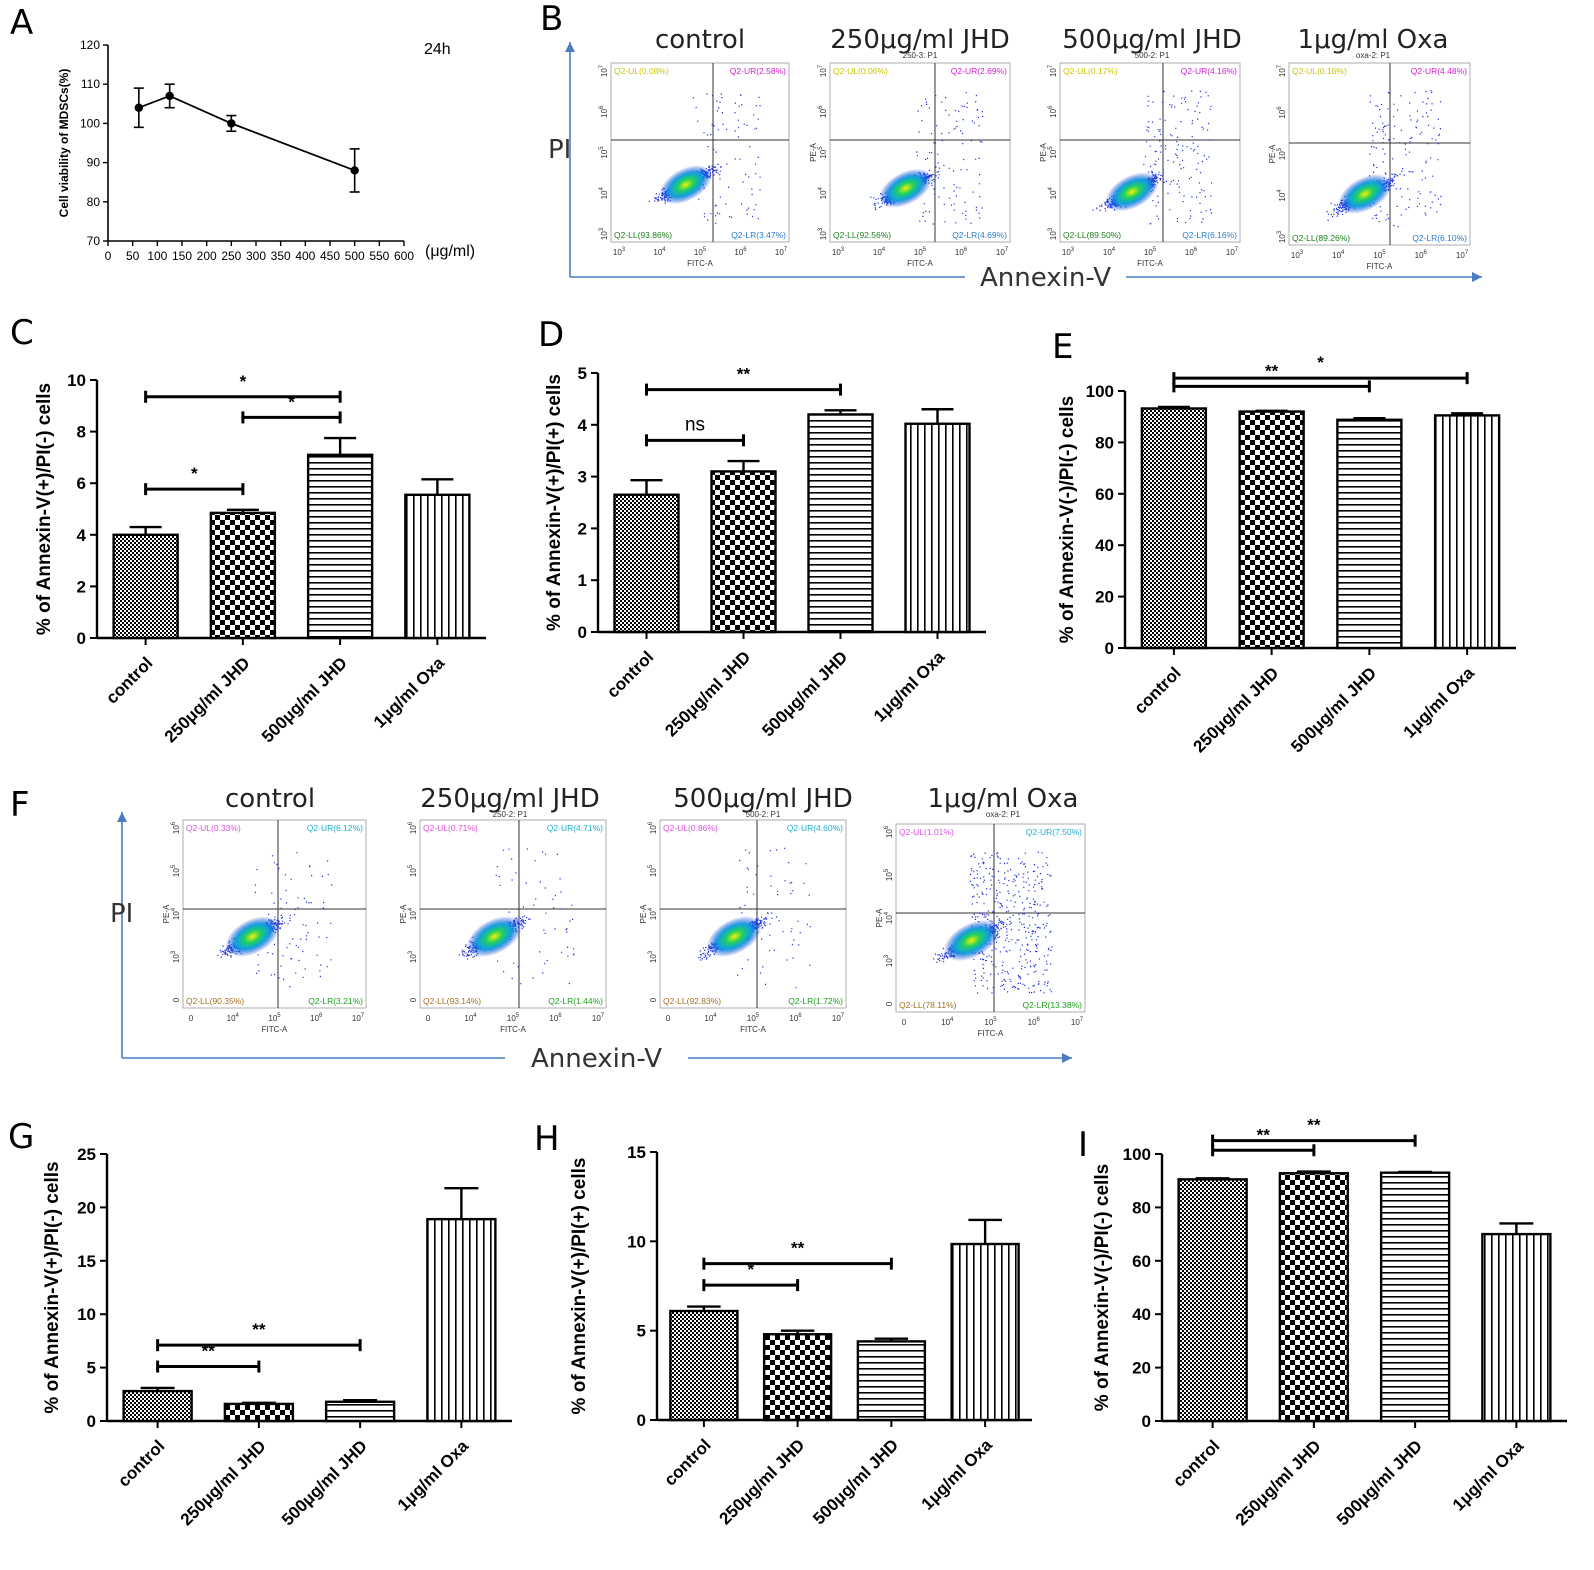 Image resolution: width=1594 pixels, height=1570 pixels. What do you see at coordinates (176, 827) in the screenshot?
I see `y-tick-label: 106` at bounding box center [176, 827].